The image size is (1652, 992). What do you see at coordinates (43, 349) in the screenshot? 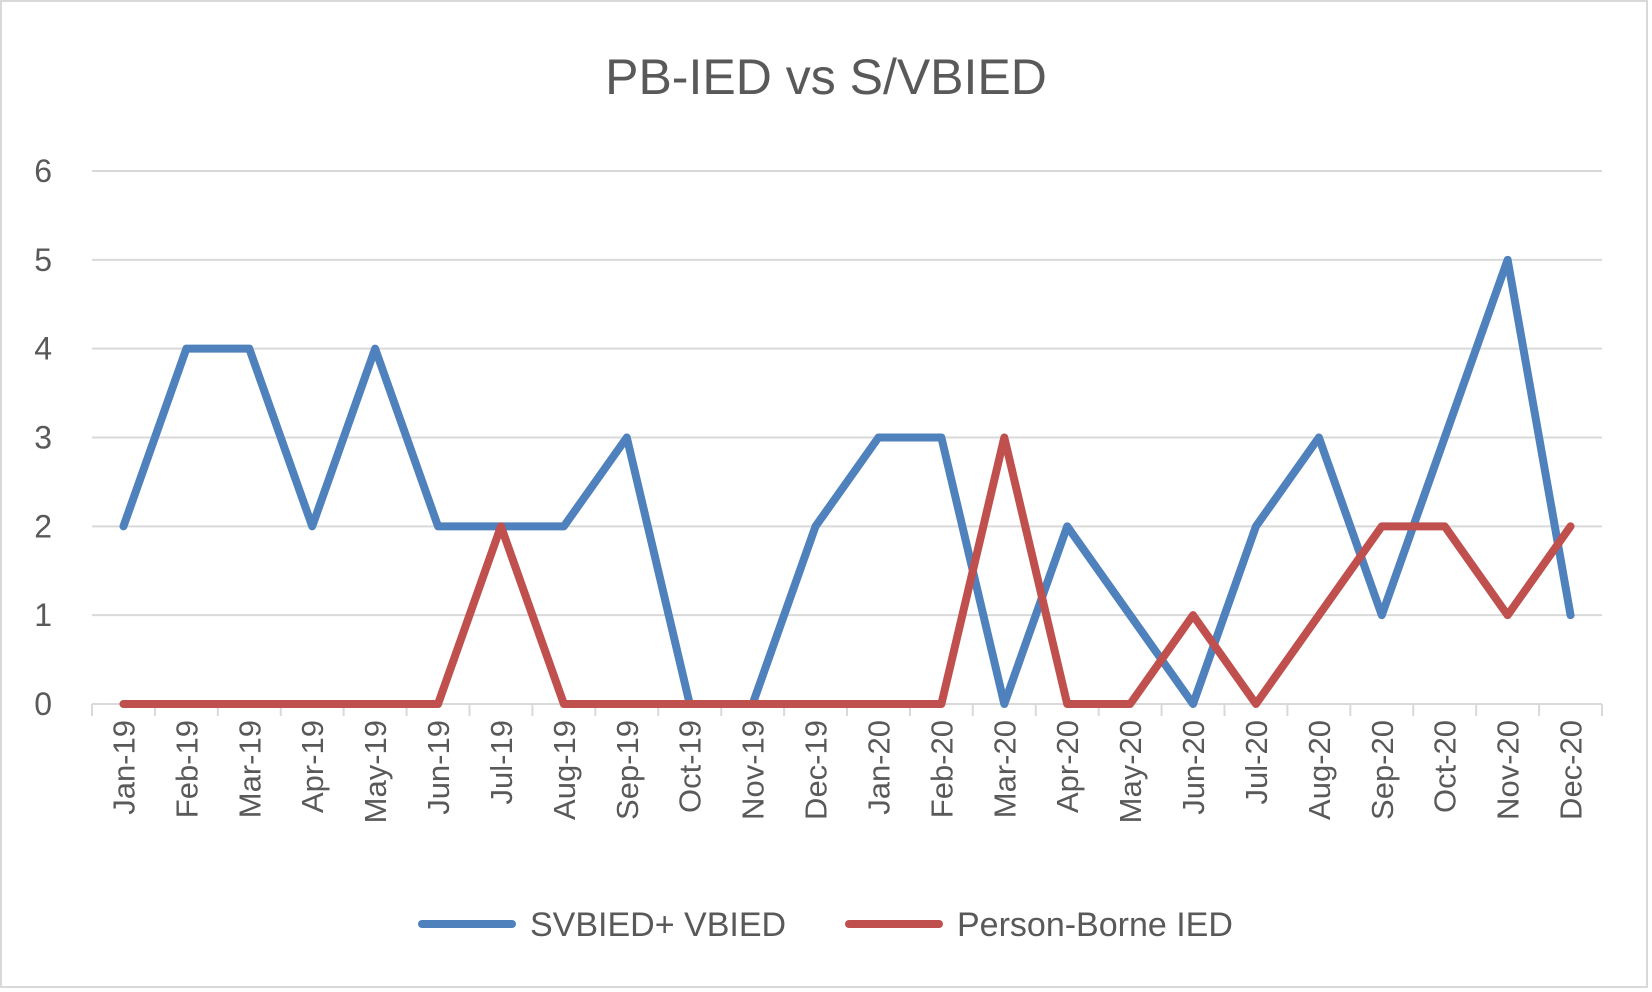
I see `y-tick-label: 4` at bounding box center [43, 349].